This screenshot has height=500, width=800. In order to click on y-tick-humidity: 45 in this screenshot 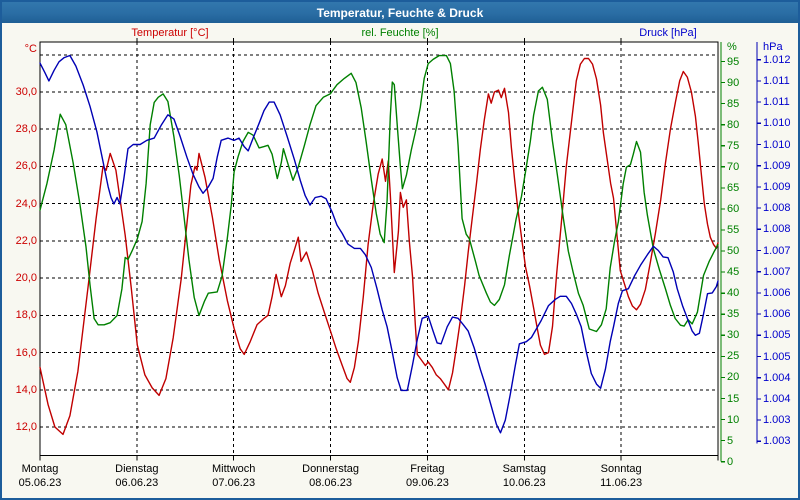, I will do `click(733, 272)`.